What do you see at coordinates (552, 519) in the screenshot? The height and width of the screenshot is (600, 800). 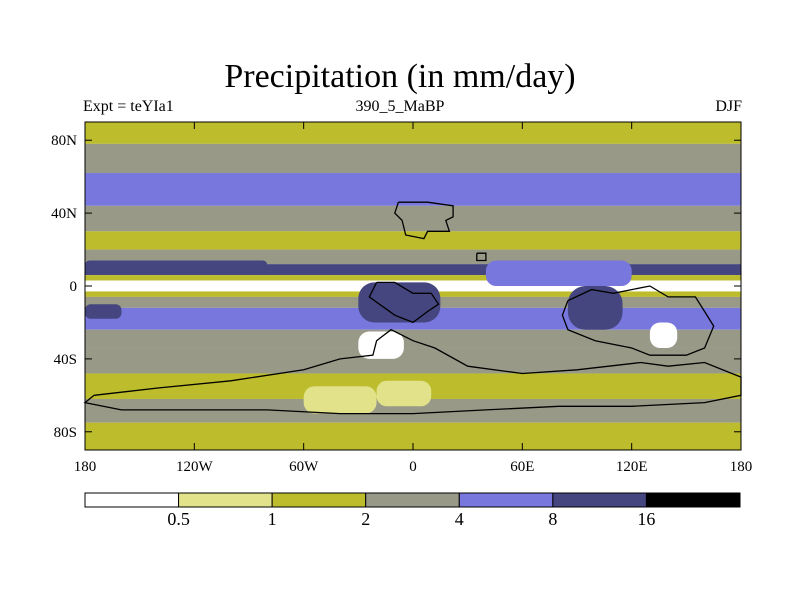 I see `colorbar-label: 8` at bounding box center [552, 519].